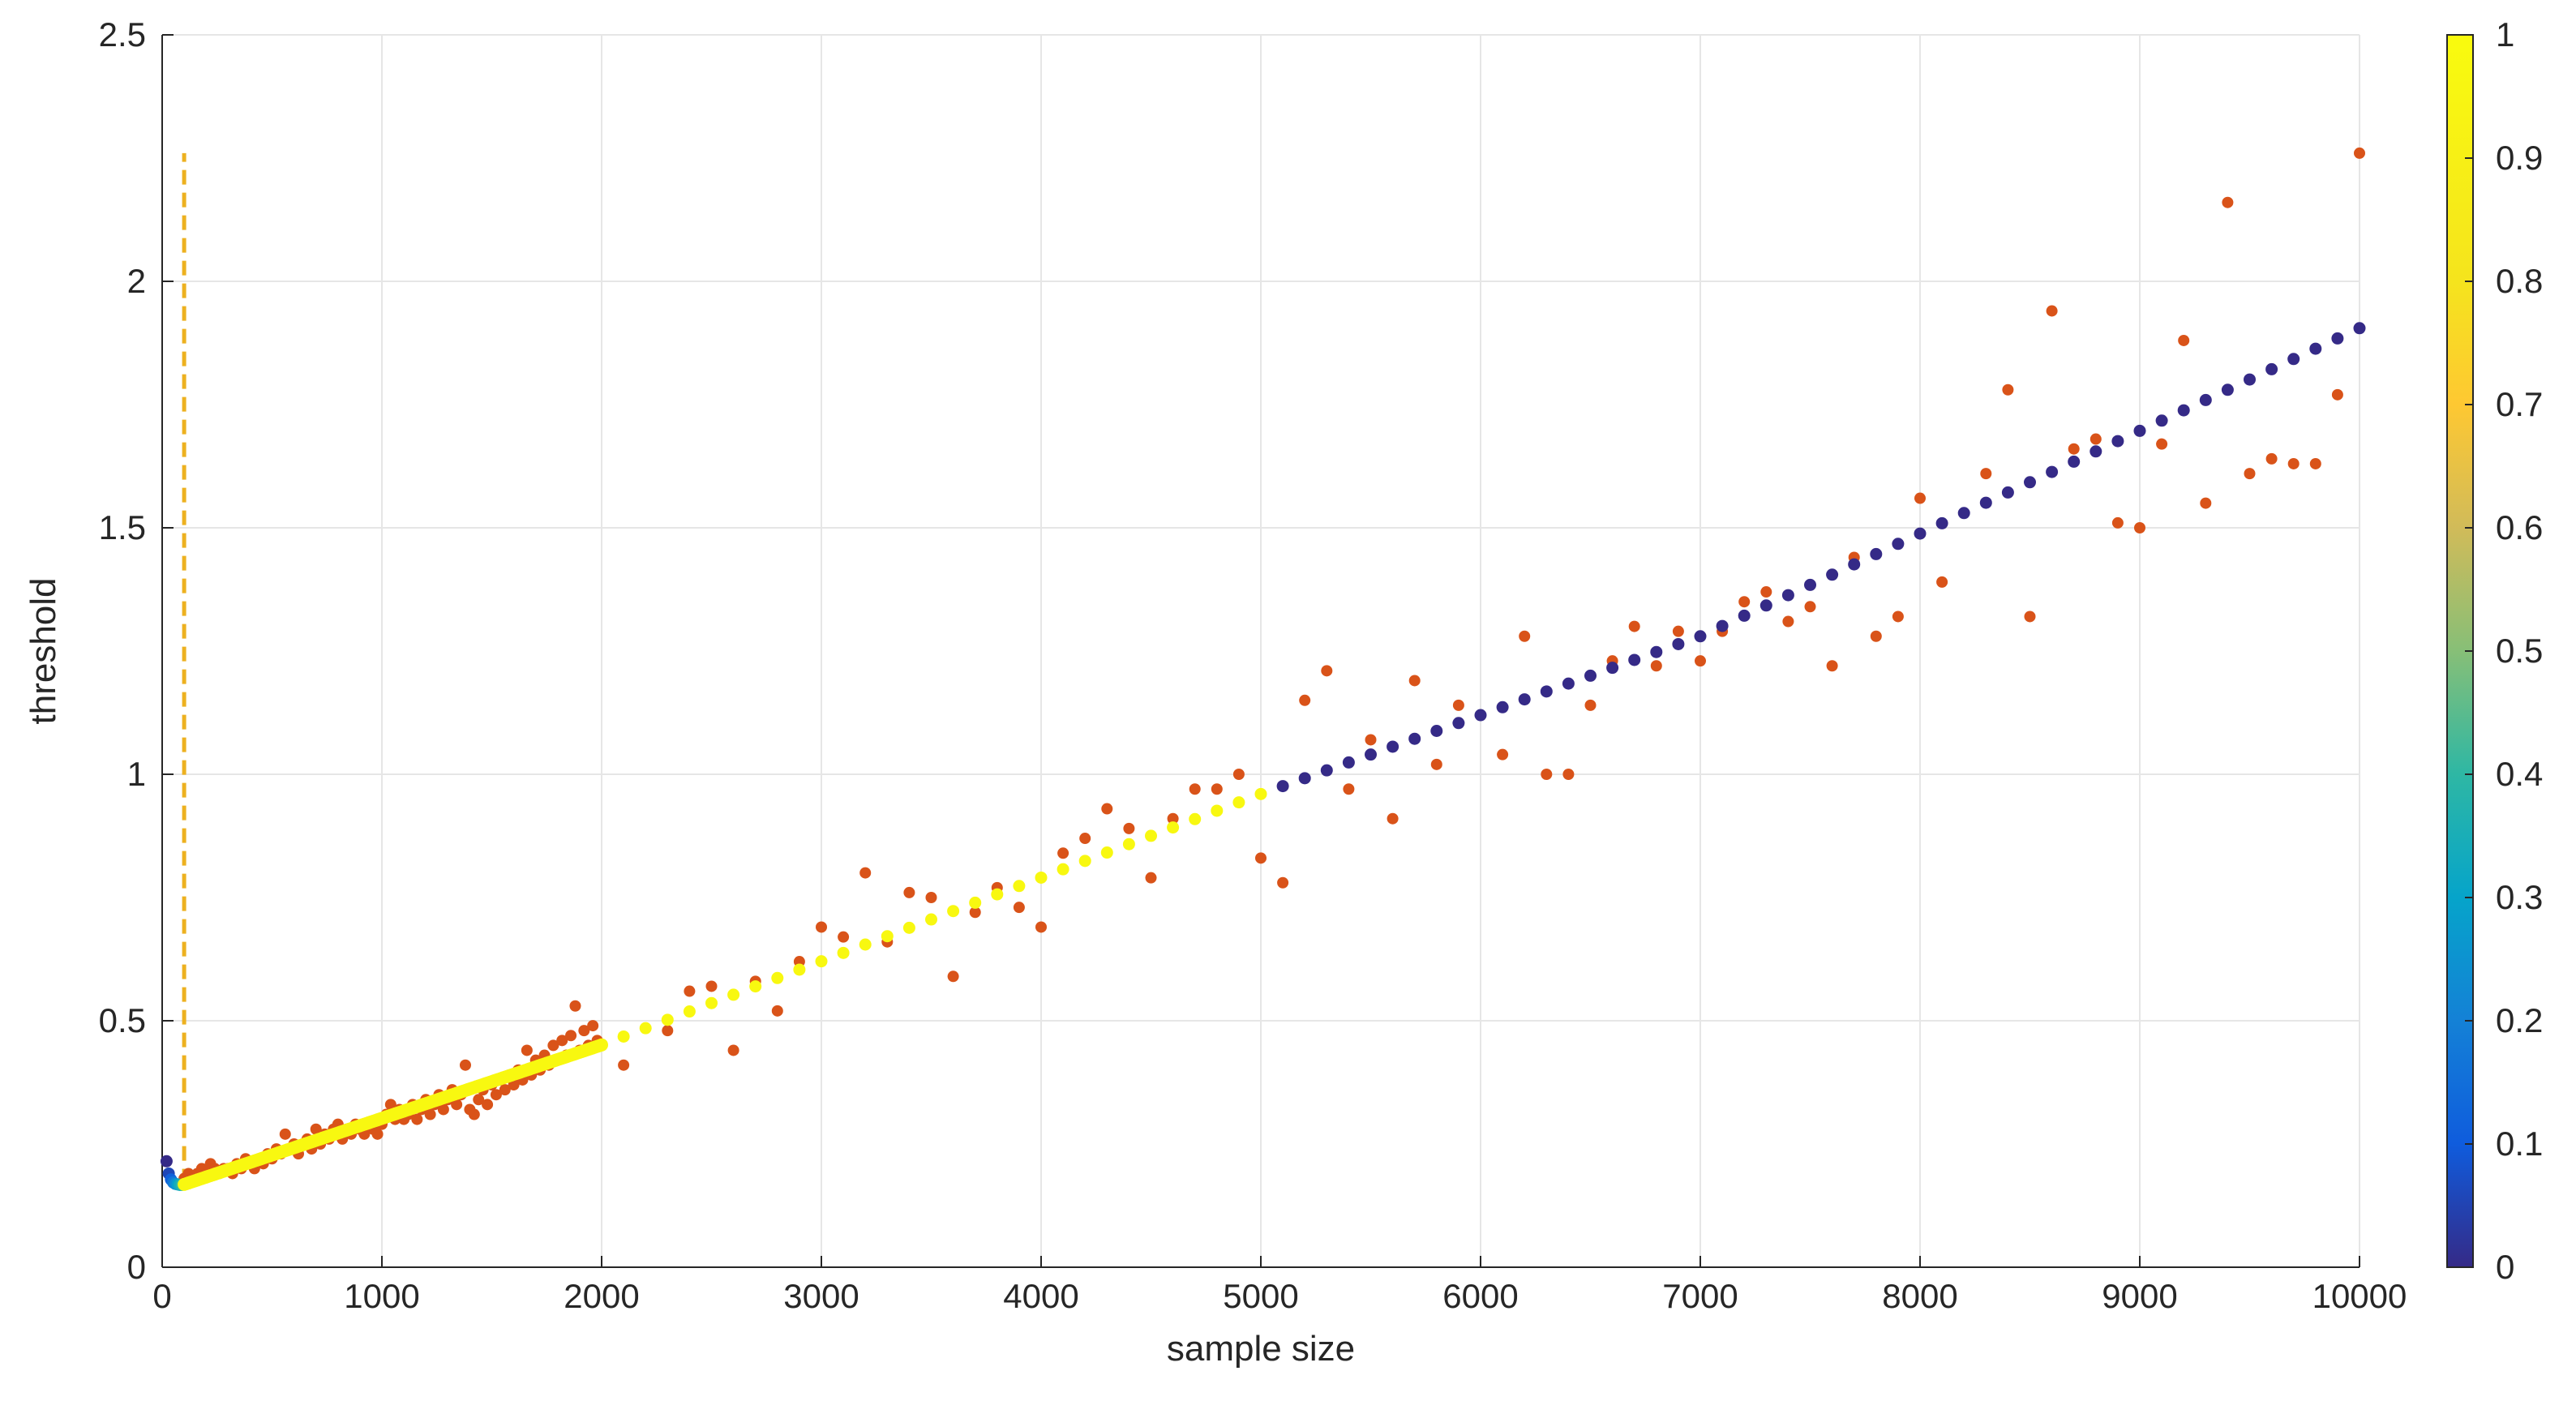 This screenshot has width=2576, height=1401. I want to click on x-tick-label: 8000, so click(1919, 1296).